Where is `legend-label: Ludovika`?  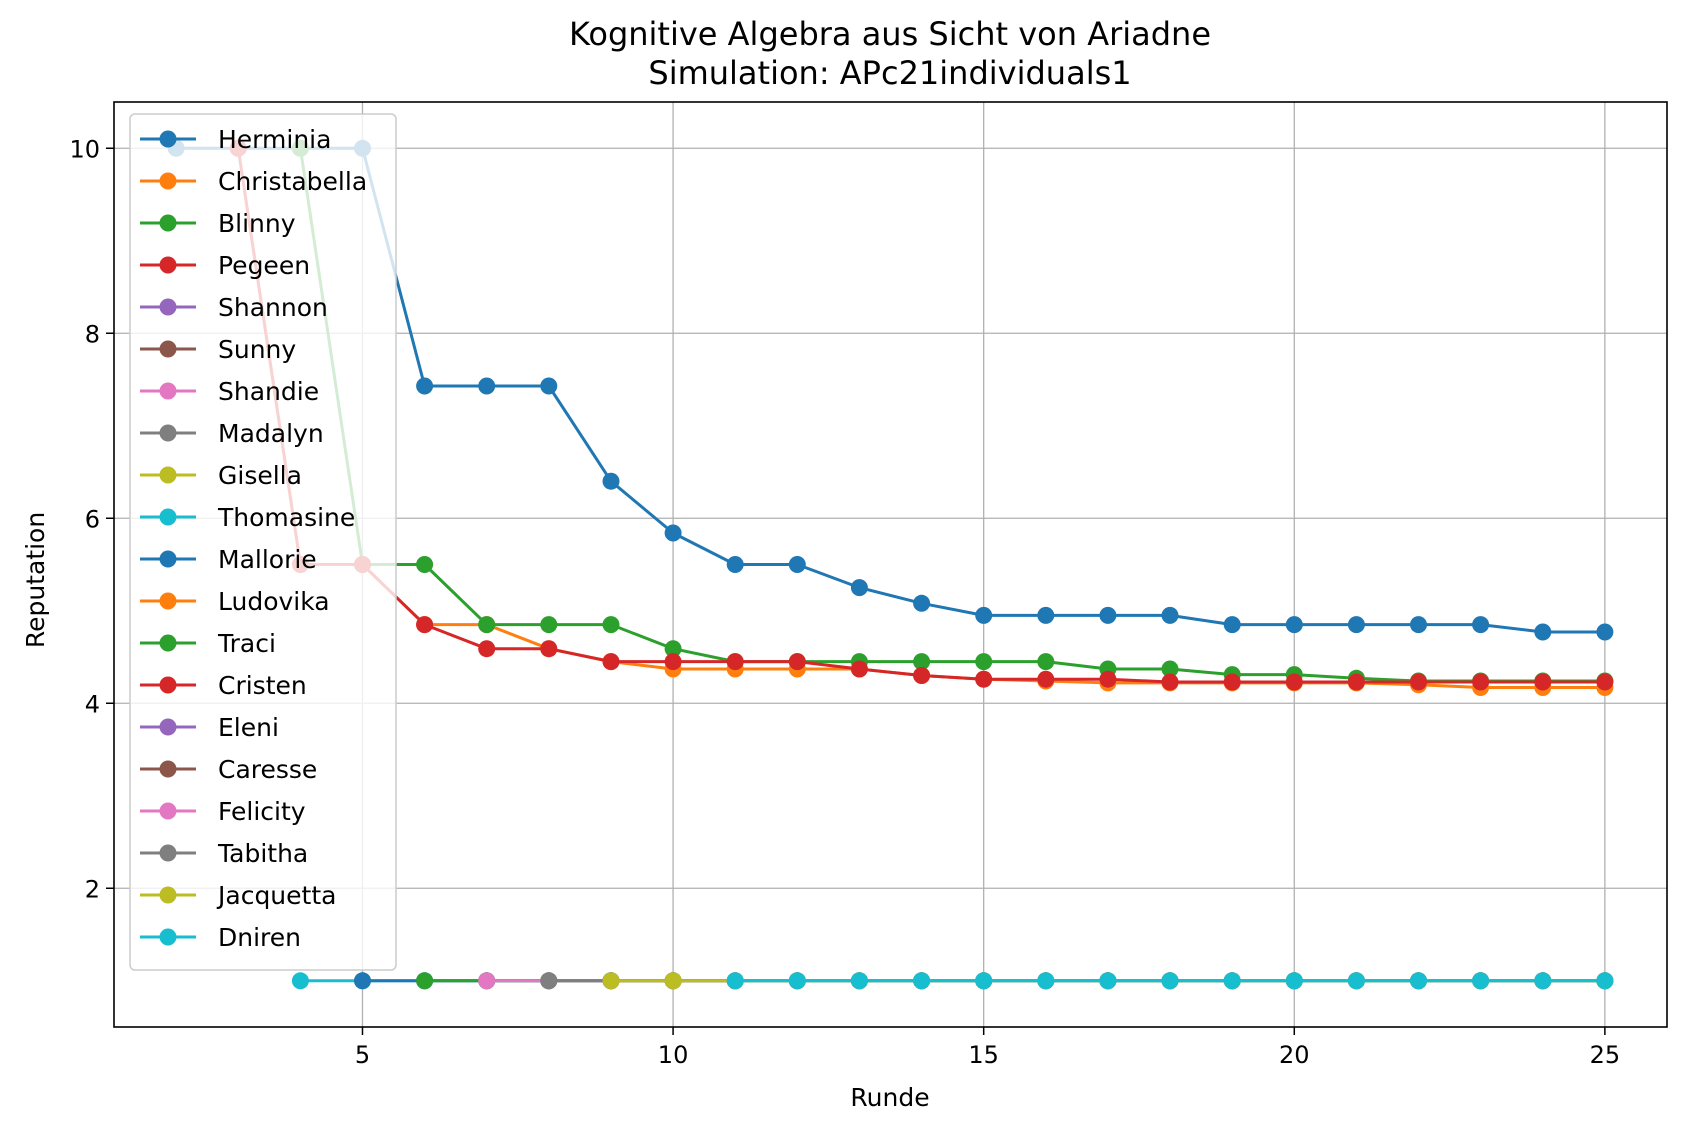
legend-label: Ludovika is located at coordinates (274, 601).